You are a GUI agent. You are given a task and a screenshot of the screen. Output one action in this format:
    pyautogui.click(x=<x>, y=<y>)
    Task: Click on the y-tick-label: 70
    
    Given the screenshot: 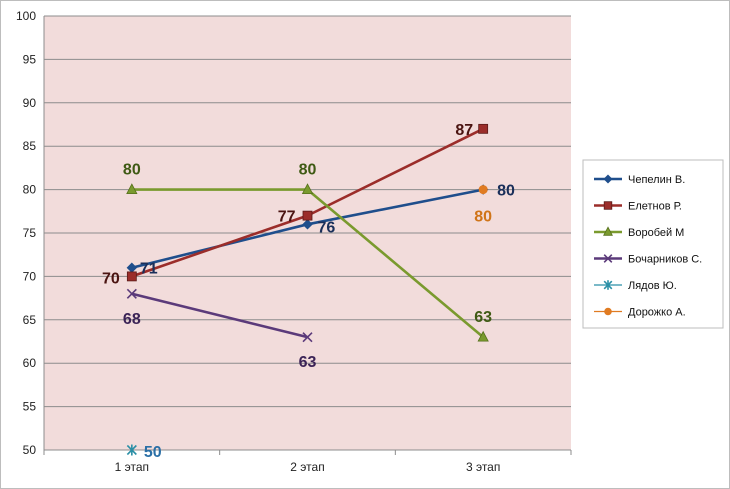 What is the action you would take?
    pyautogui.click(x=30, y=276)
    